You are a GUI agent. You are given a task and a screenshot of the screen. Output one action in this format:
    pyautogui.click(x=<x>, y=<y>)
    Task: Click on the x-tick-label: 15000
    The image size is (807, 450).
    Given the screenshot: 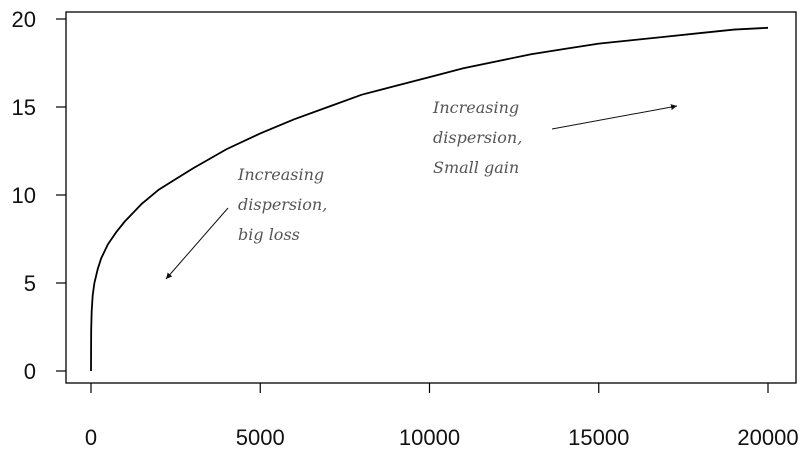 What is the action you would take?
    pyautogui.click(x=598, y=437)
    